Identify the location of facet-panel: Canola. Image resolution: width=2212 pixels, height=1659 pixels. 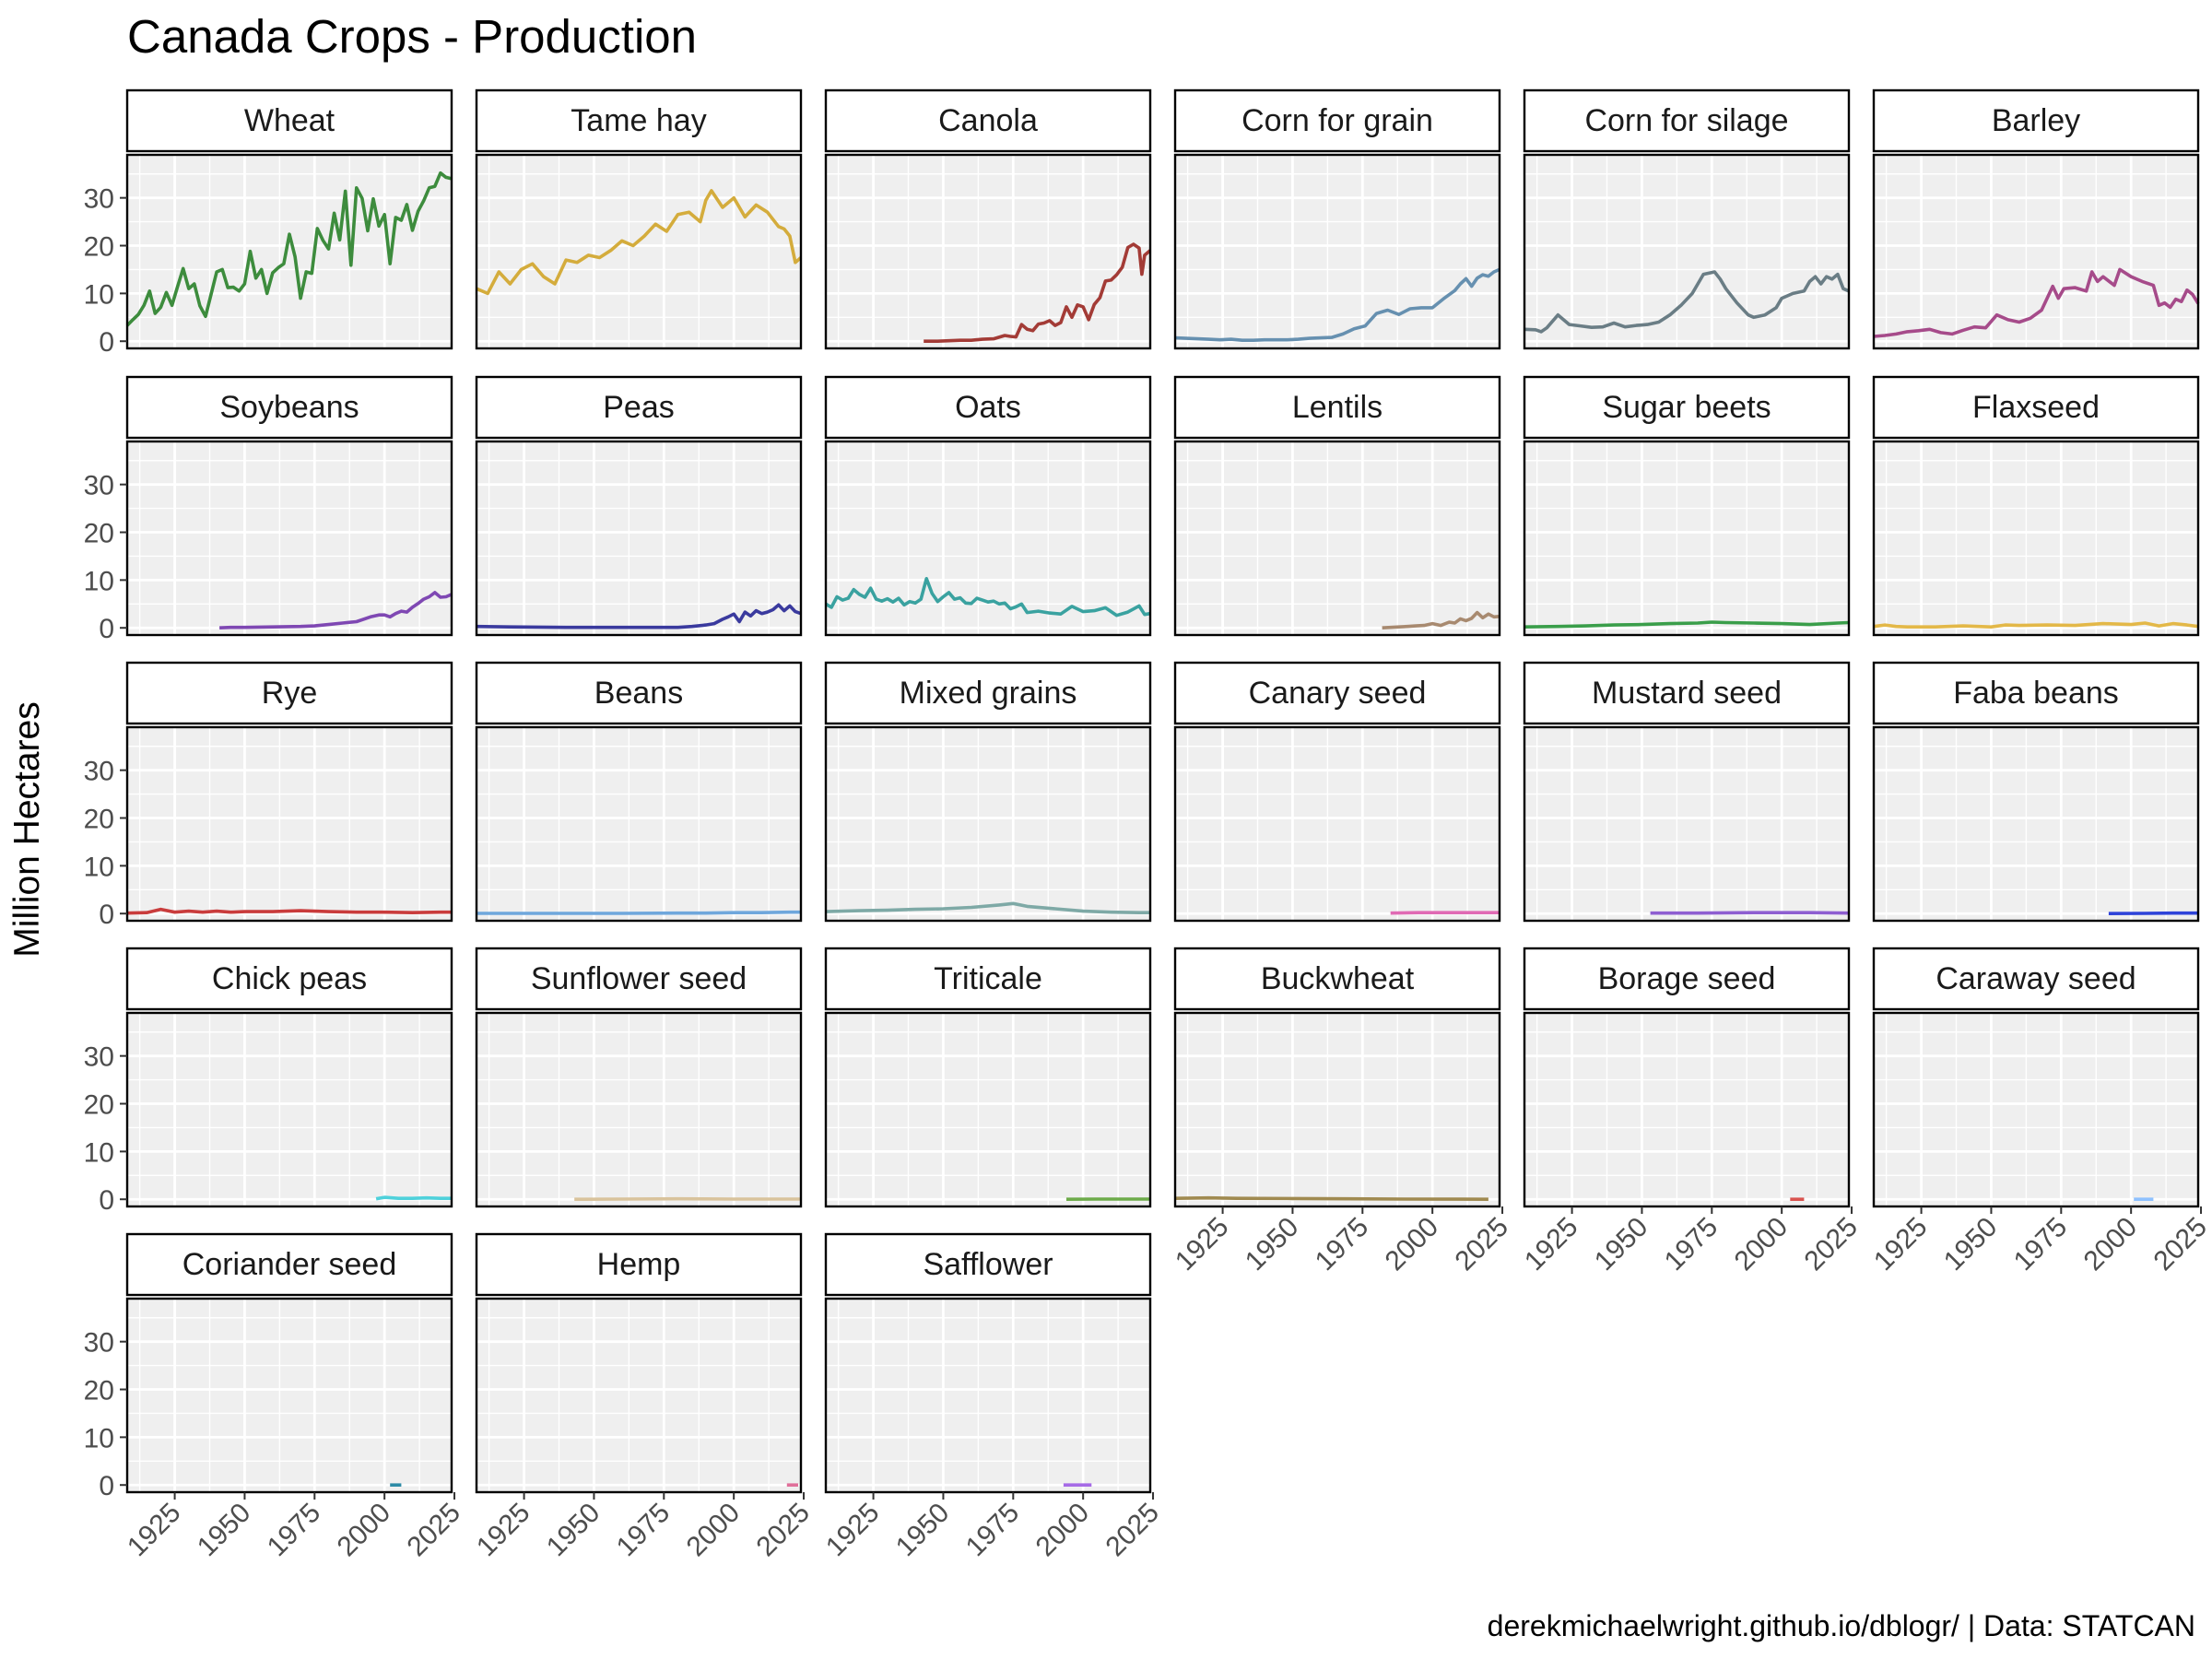
(988, 219).